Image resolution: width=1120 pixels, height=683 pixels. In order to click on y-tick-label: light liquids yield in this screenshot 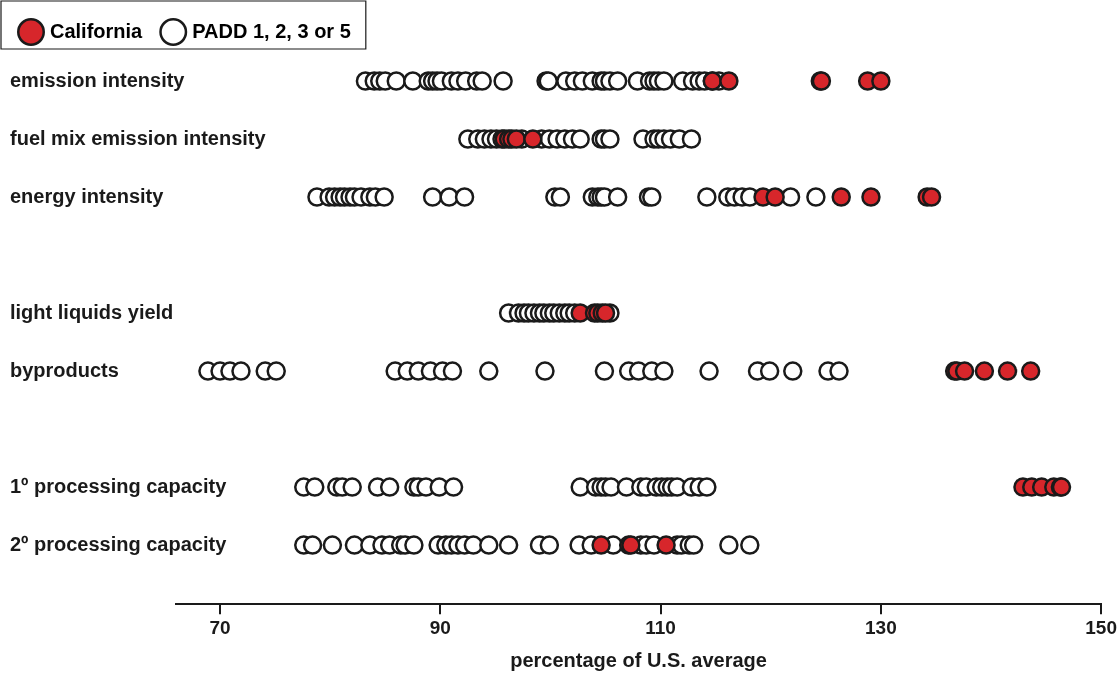, I will do `click(92, 311)`.